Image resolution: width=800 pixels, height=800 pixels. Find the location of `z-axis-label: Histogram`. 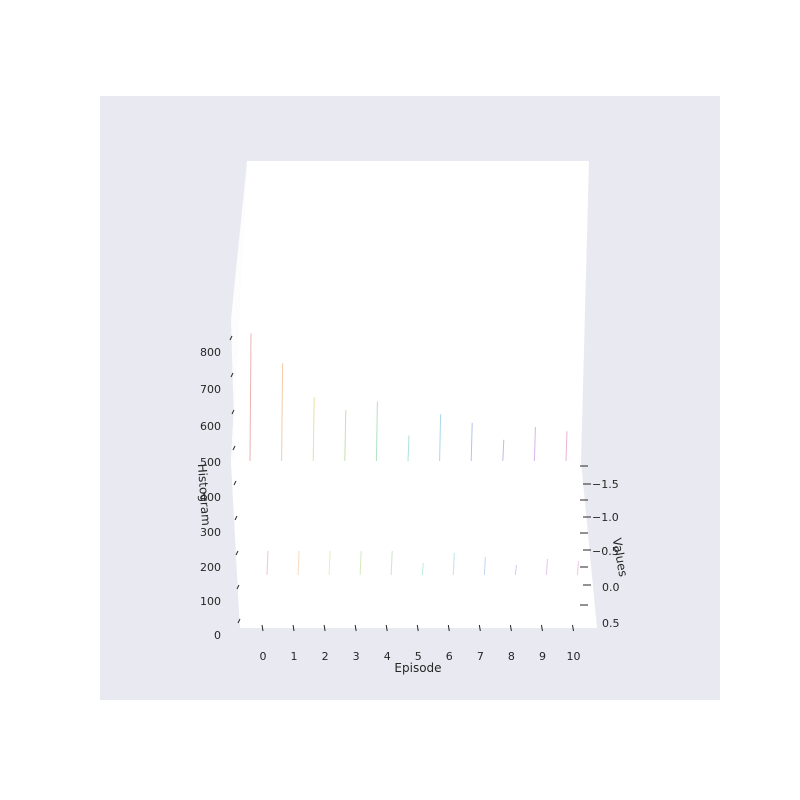

z-axis-label: Histogram is located at coordinates (204, 494).